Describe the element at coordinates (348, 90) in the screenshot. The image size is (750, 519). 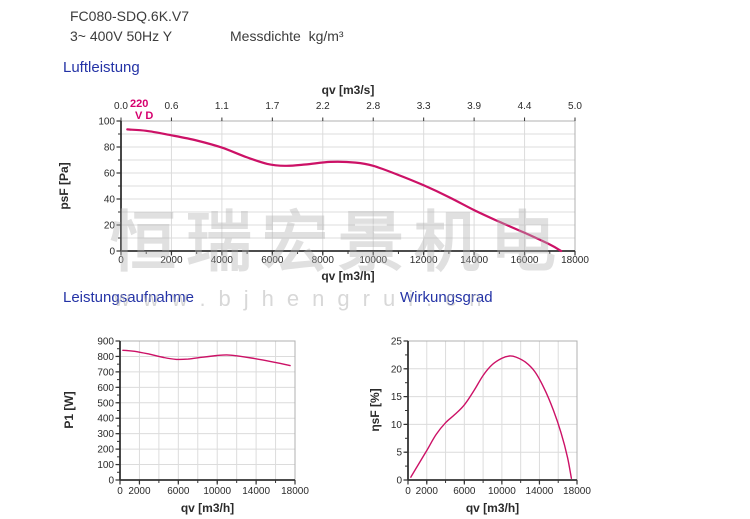
I see `top-axis-title: qv [m3/s]` at that location.